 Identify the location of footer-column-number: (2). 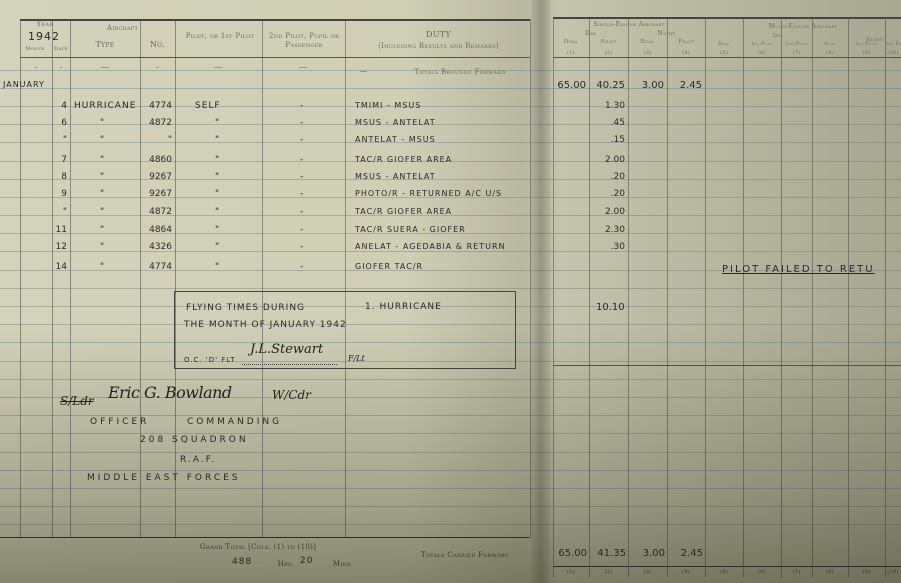
(608, 572).